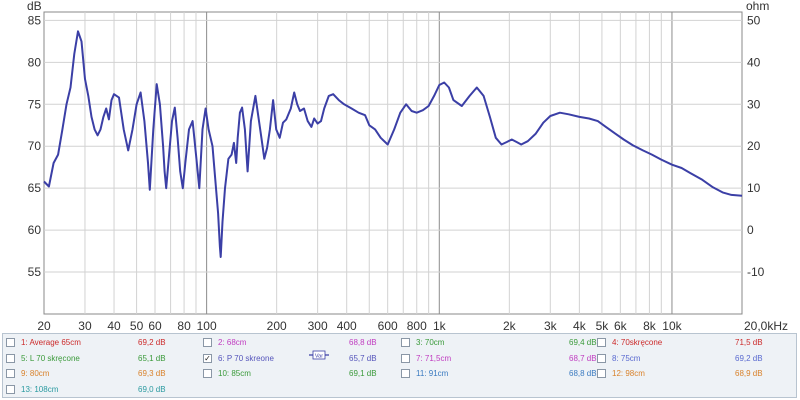  I want to click on right-tick-label: 10, so click(754, 188).